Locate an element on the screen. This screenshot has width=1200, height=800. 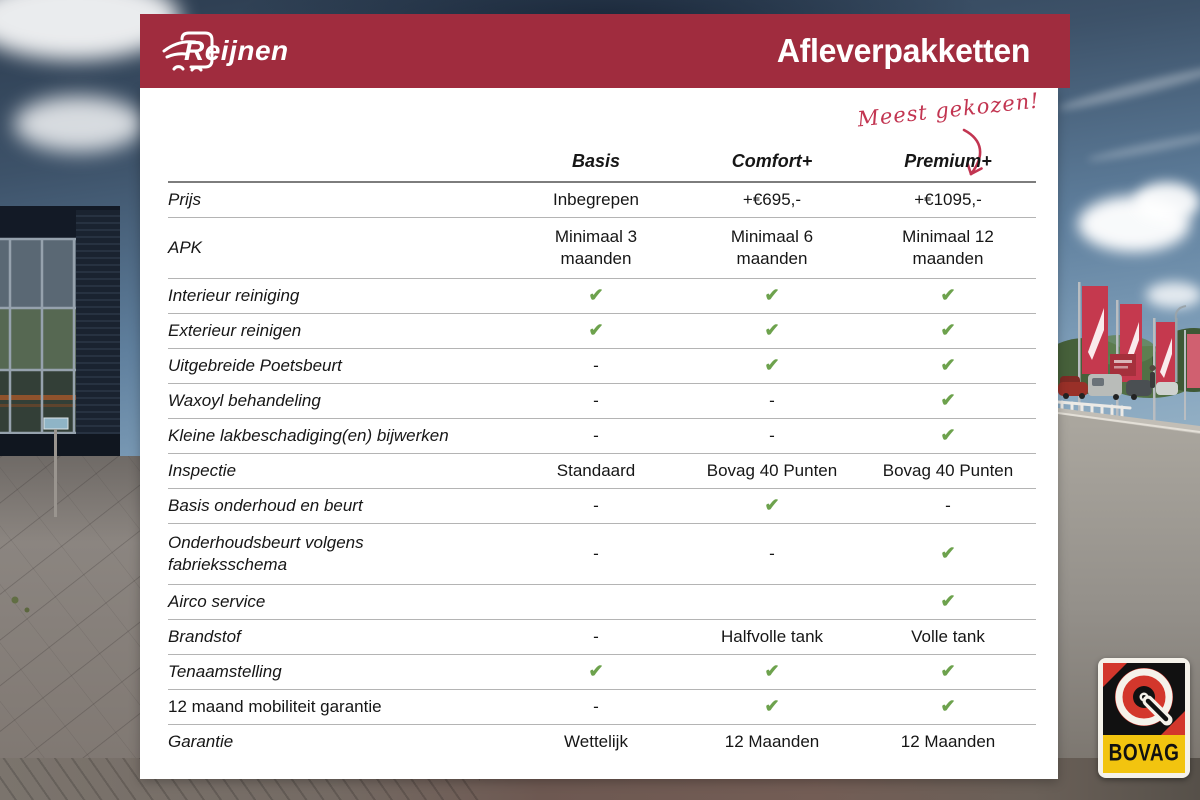
parked-cars is located at coordinates (1118, 387).